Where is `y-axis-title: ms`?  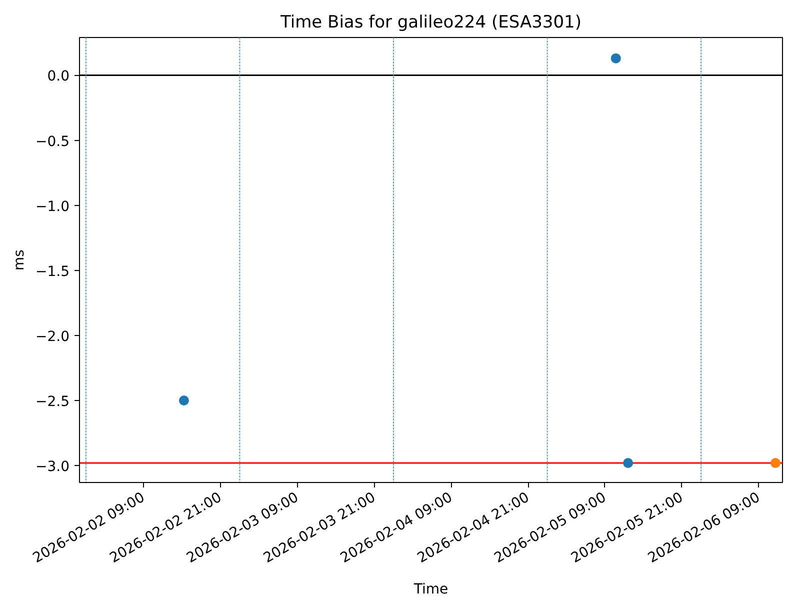
y-axis-title: ms is located at coordinates (20, 260).